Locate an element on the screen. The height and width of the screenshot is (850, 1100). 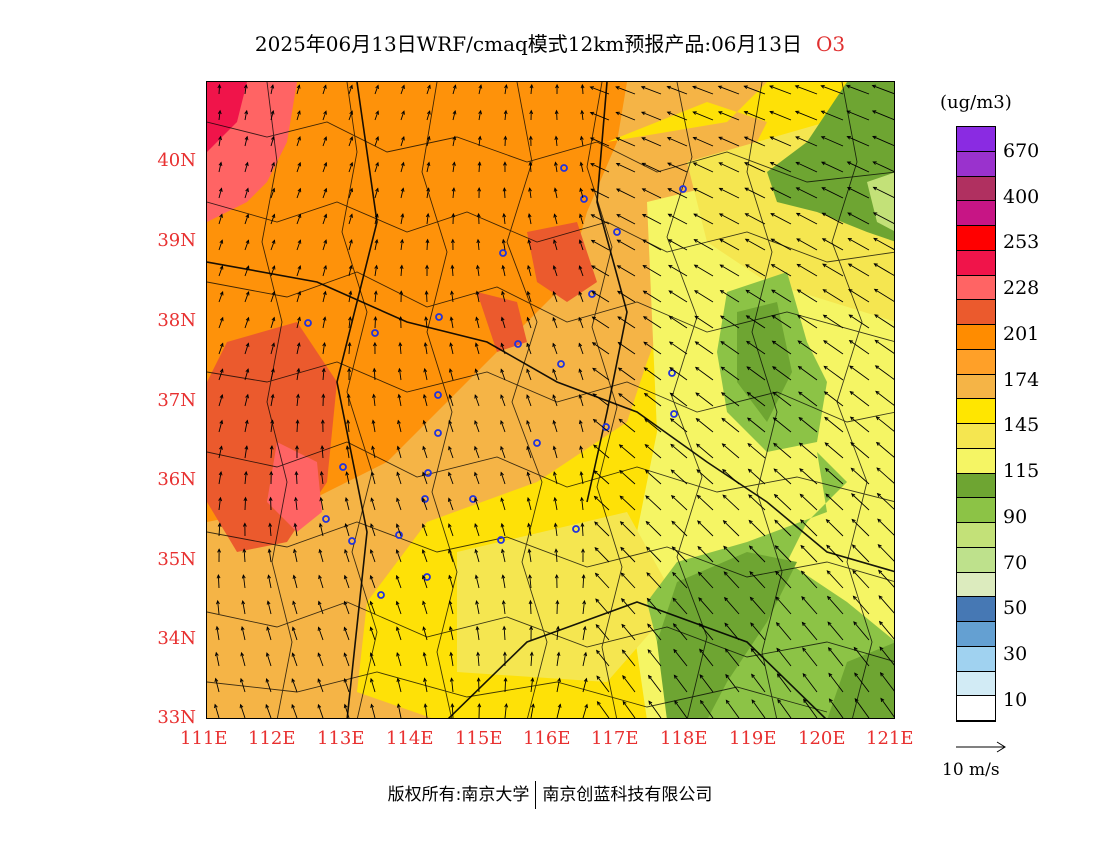
copyright-company: 南京创蓝科技有限公司 is located at coordinates (627, 795).